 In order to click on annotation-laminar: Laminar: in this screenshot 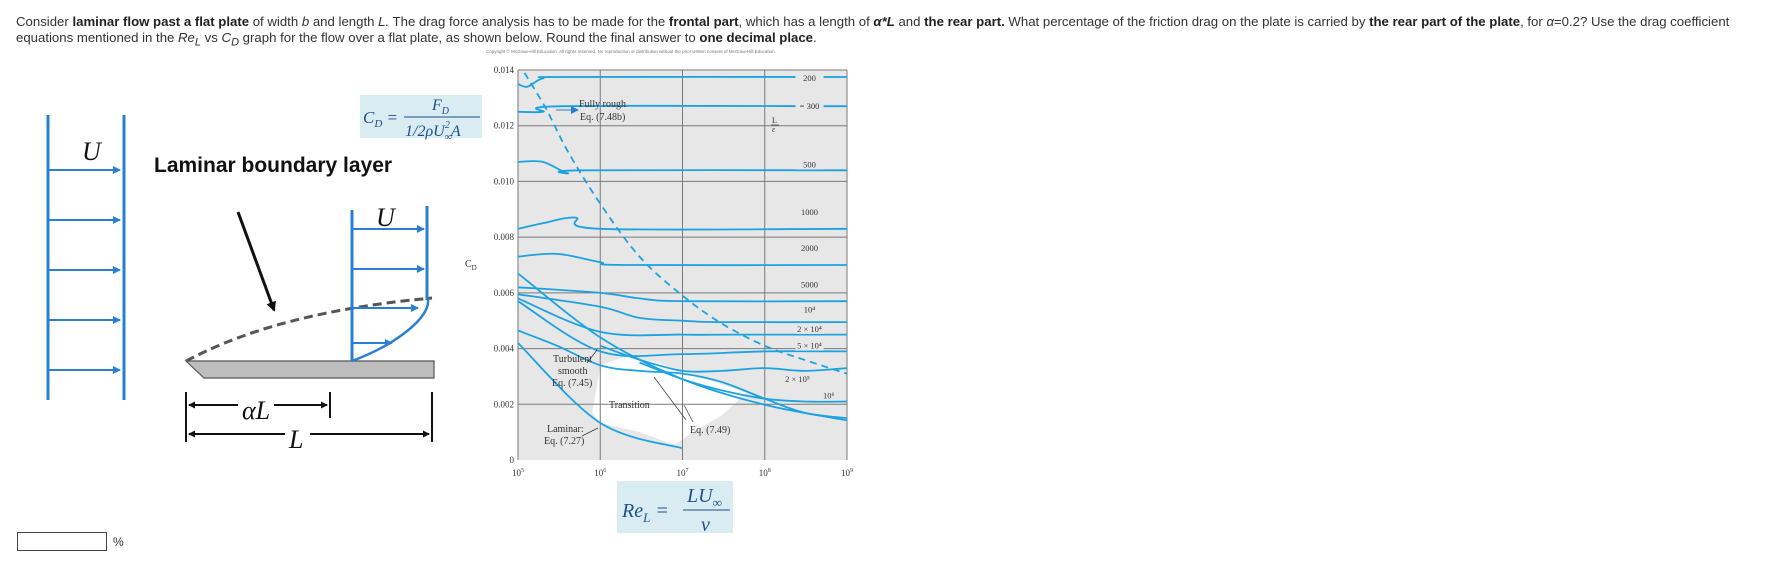, I will do `click(565, 429)`.